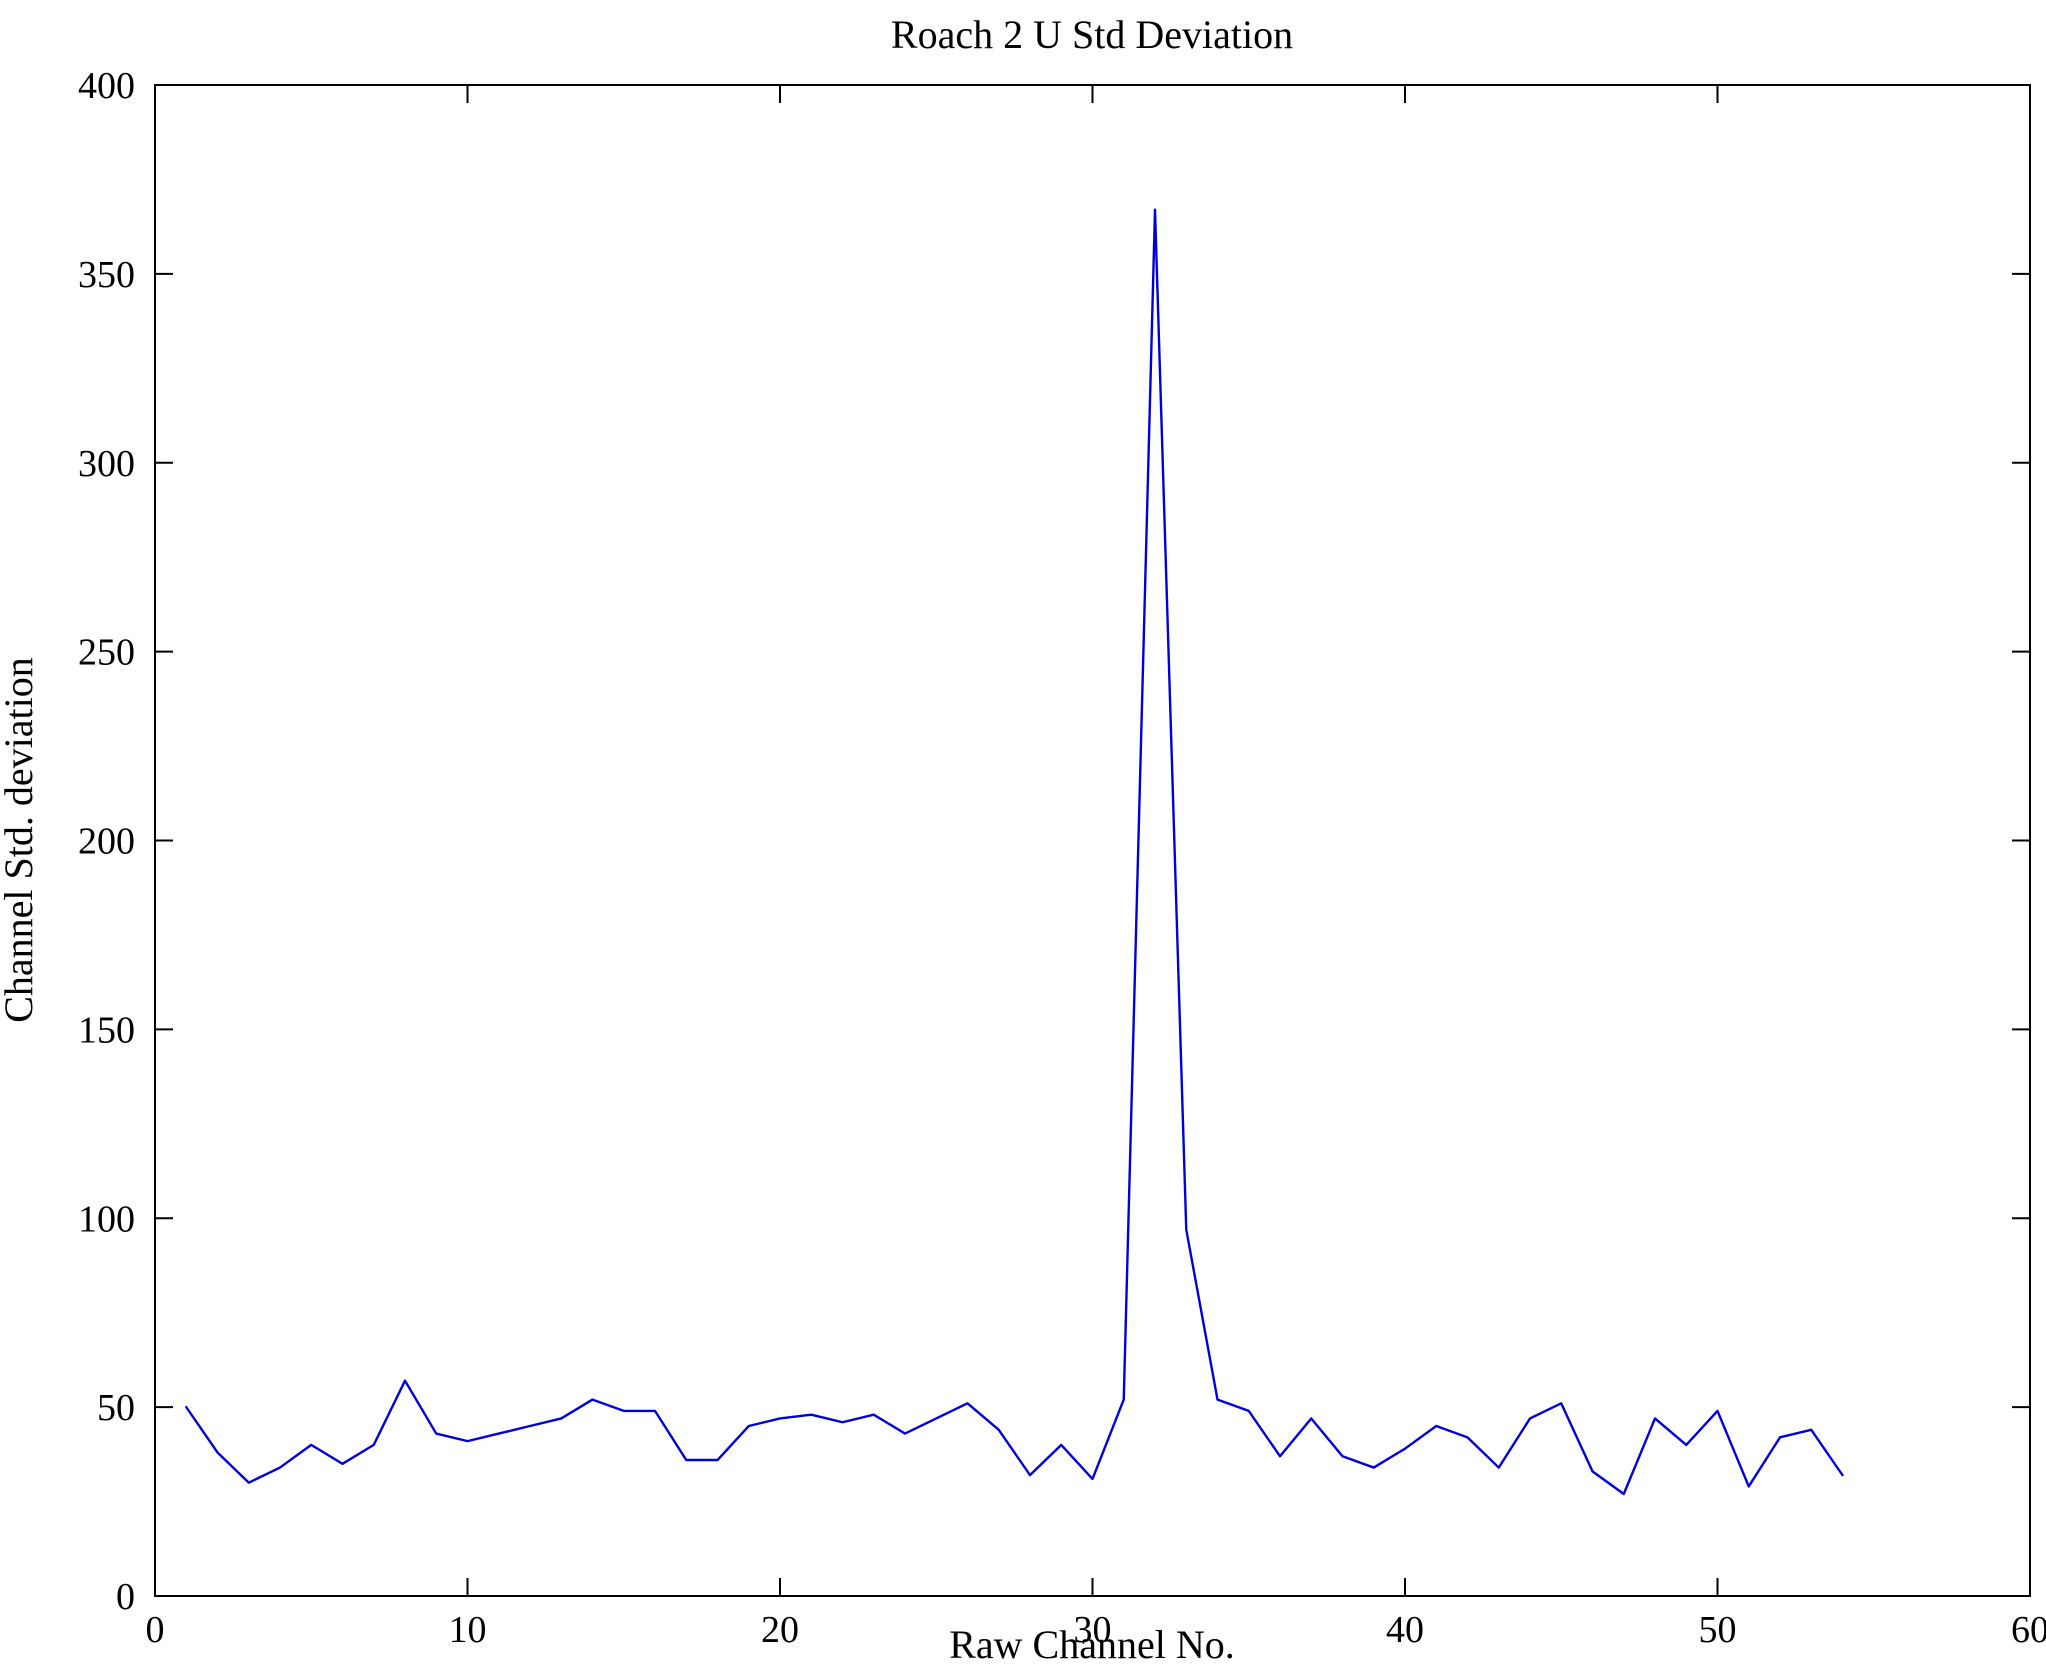 The image size is (2046, 1671). I want to click on x-tick-label: 50, so click(1718, 1630).